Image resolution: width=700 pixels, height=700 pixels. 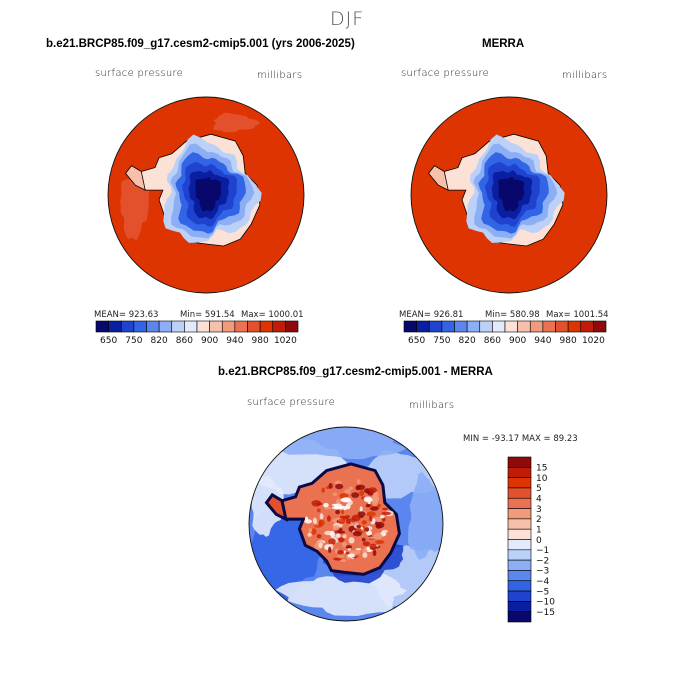 What do you see at coordinates (467, 341) in the screenshot?
I see `colorbar-tick-label: 820` at bounding box center [467, 341].